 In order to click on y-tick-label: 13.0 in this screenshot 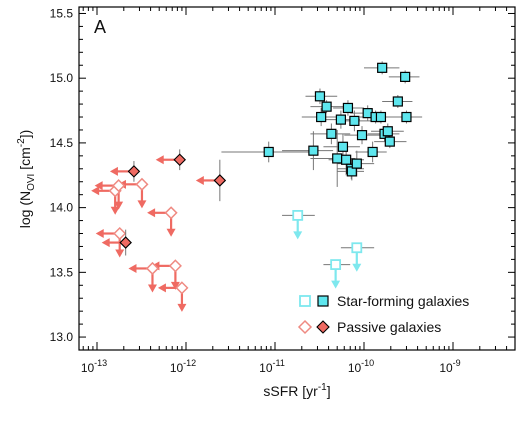, I will do `click(62, 337)`.